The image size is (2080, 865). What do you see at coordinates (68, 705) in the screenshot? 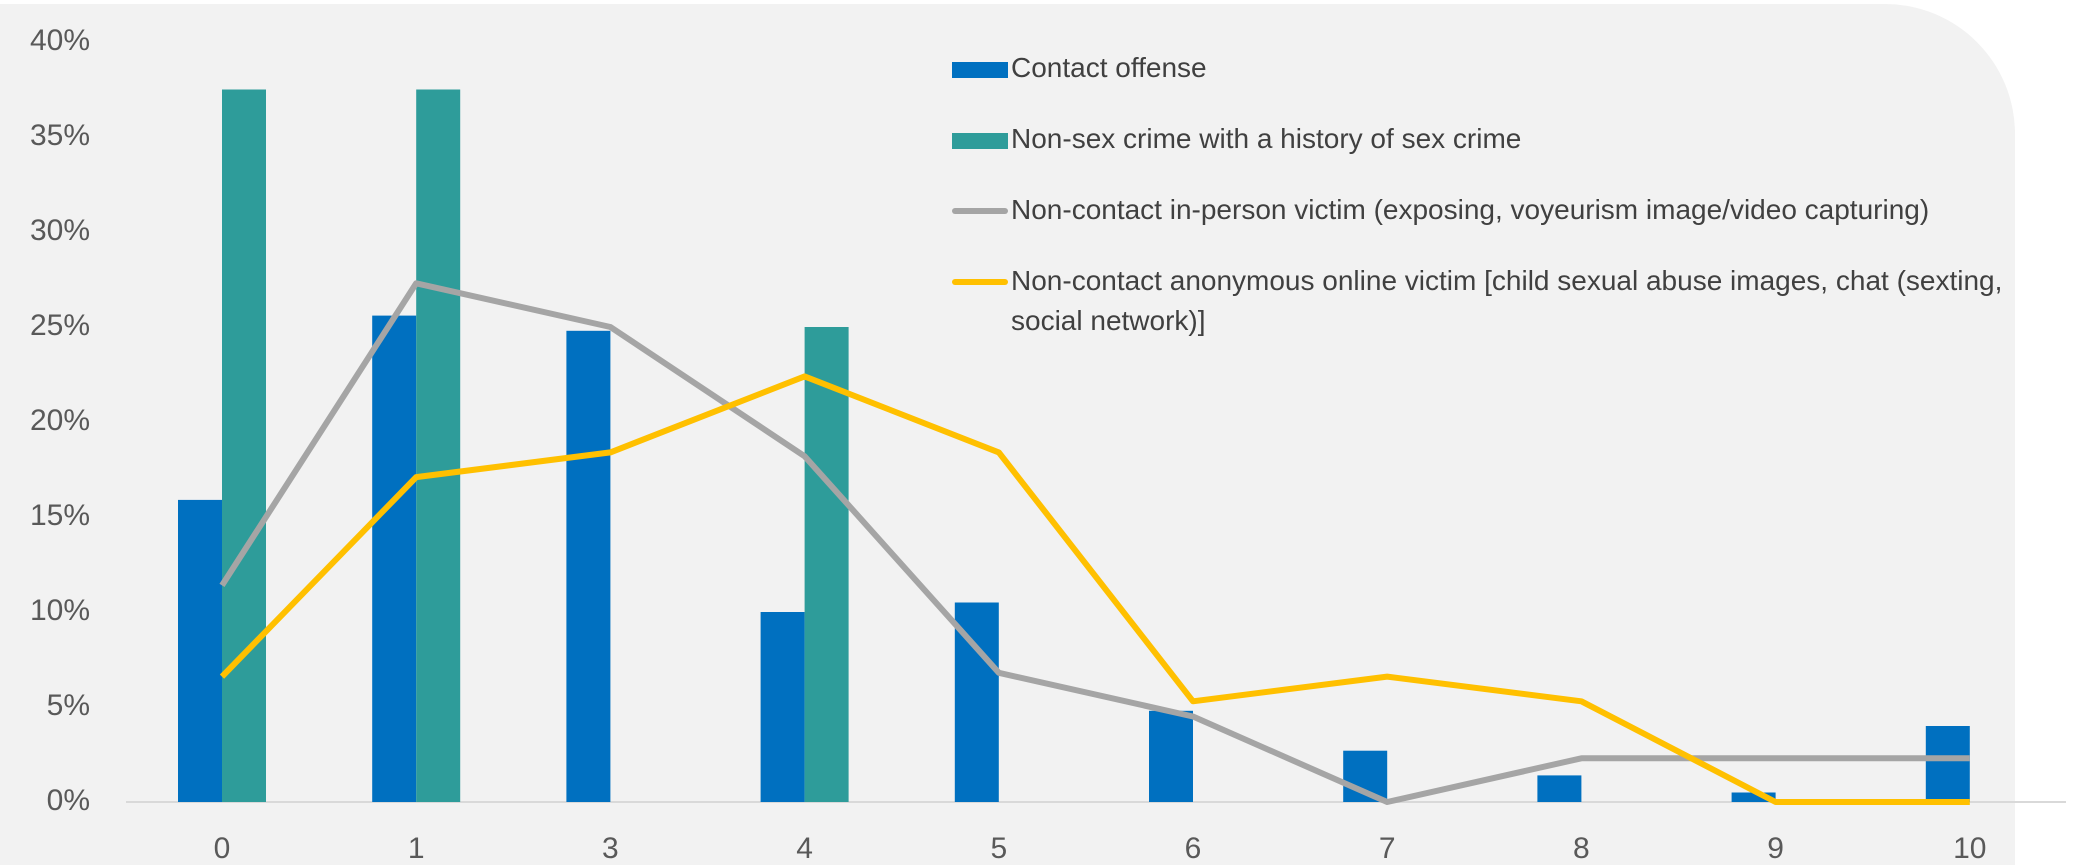
I see `y-tick-label: 5%` at bounding box center [68, 705].